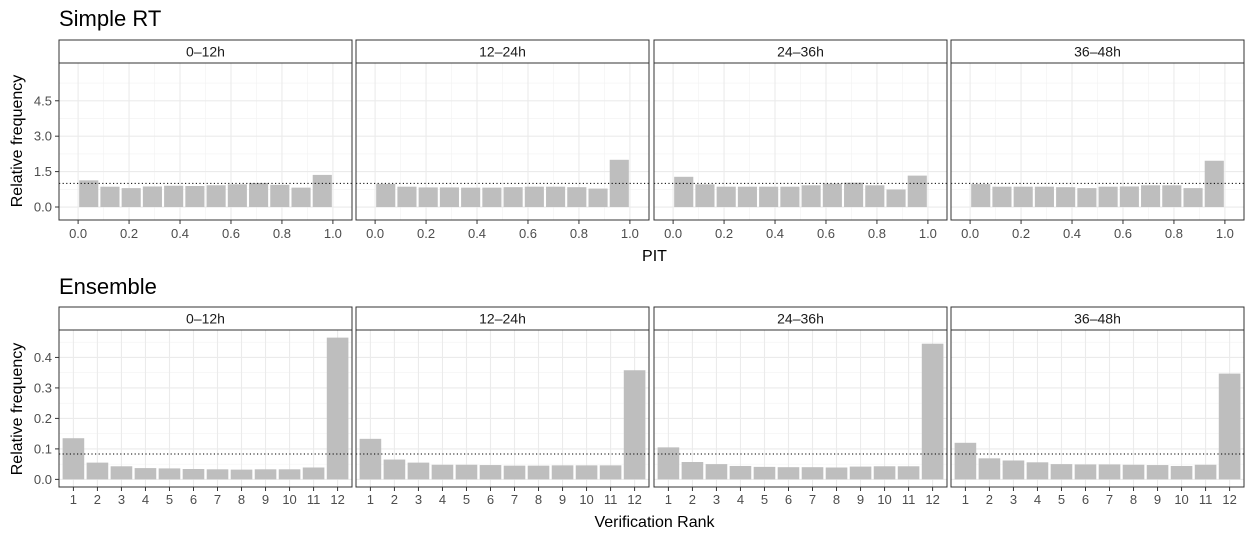 The height and width of the screenshot is (536, 1255). I want to click on x-tick-label: 1, so click(73, 499).